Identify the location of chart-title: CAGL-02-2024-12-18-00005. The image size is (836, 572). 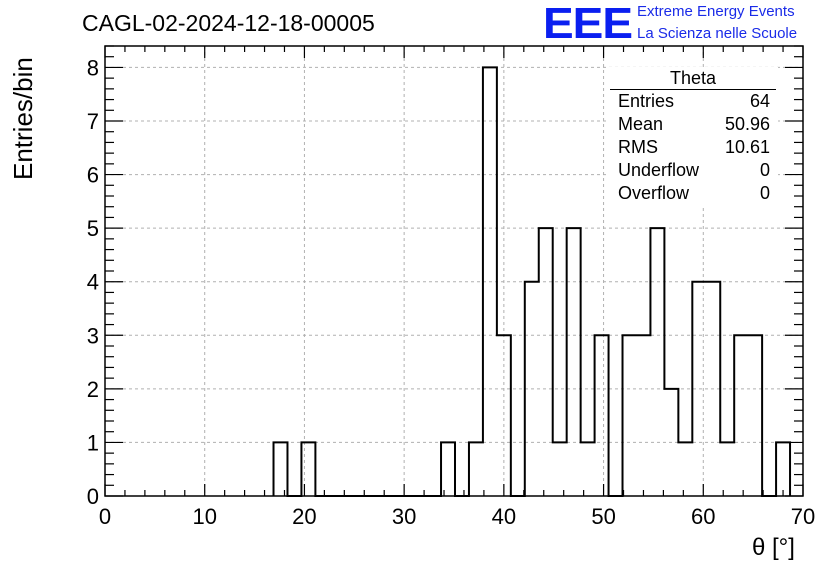
(228, 23).